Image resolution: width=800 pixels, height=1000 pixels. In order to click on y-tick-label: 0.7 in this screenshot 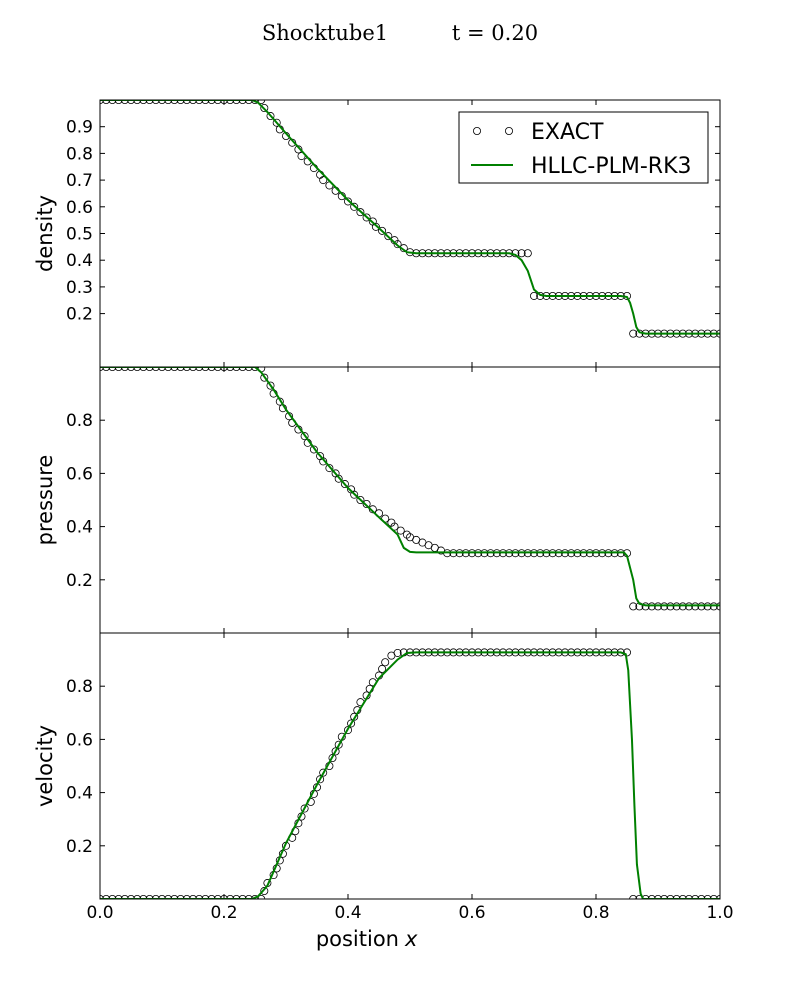, I will do `click(79, 181)`.